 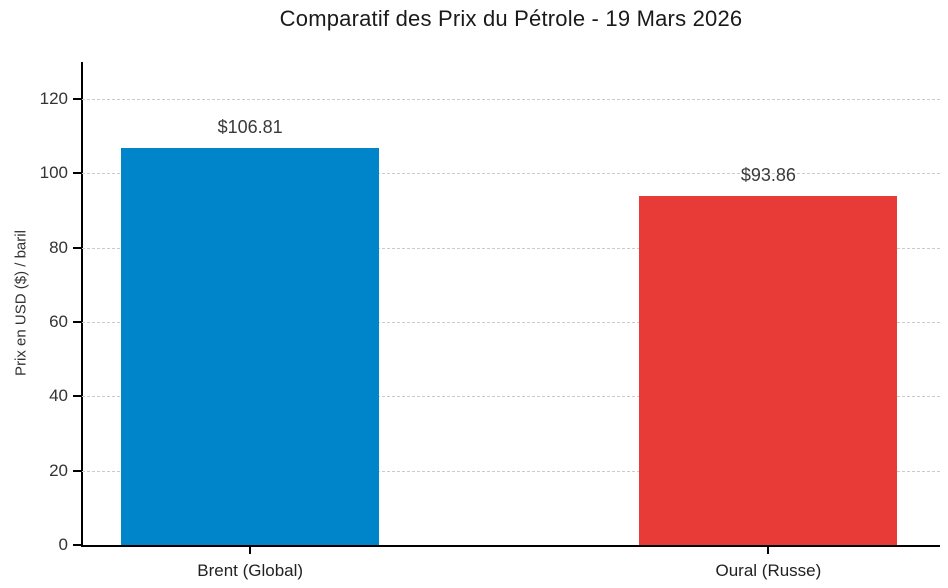 I want to click on x-tick-mark-brent-global, so click(x=250, y=549).